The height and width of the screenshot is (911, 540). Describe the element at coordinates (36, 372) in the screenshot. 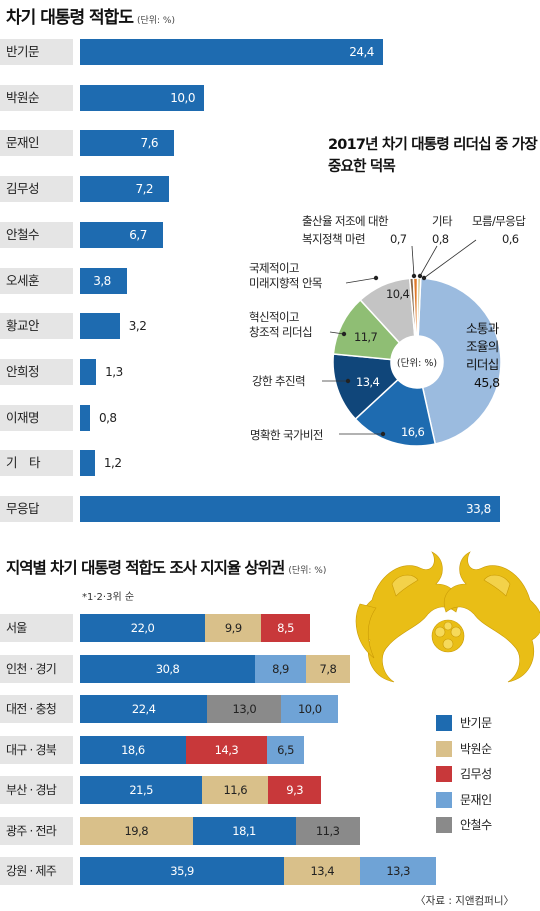

I see `category-label: 안희정` at that location.